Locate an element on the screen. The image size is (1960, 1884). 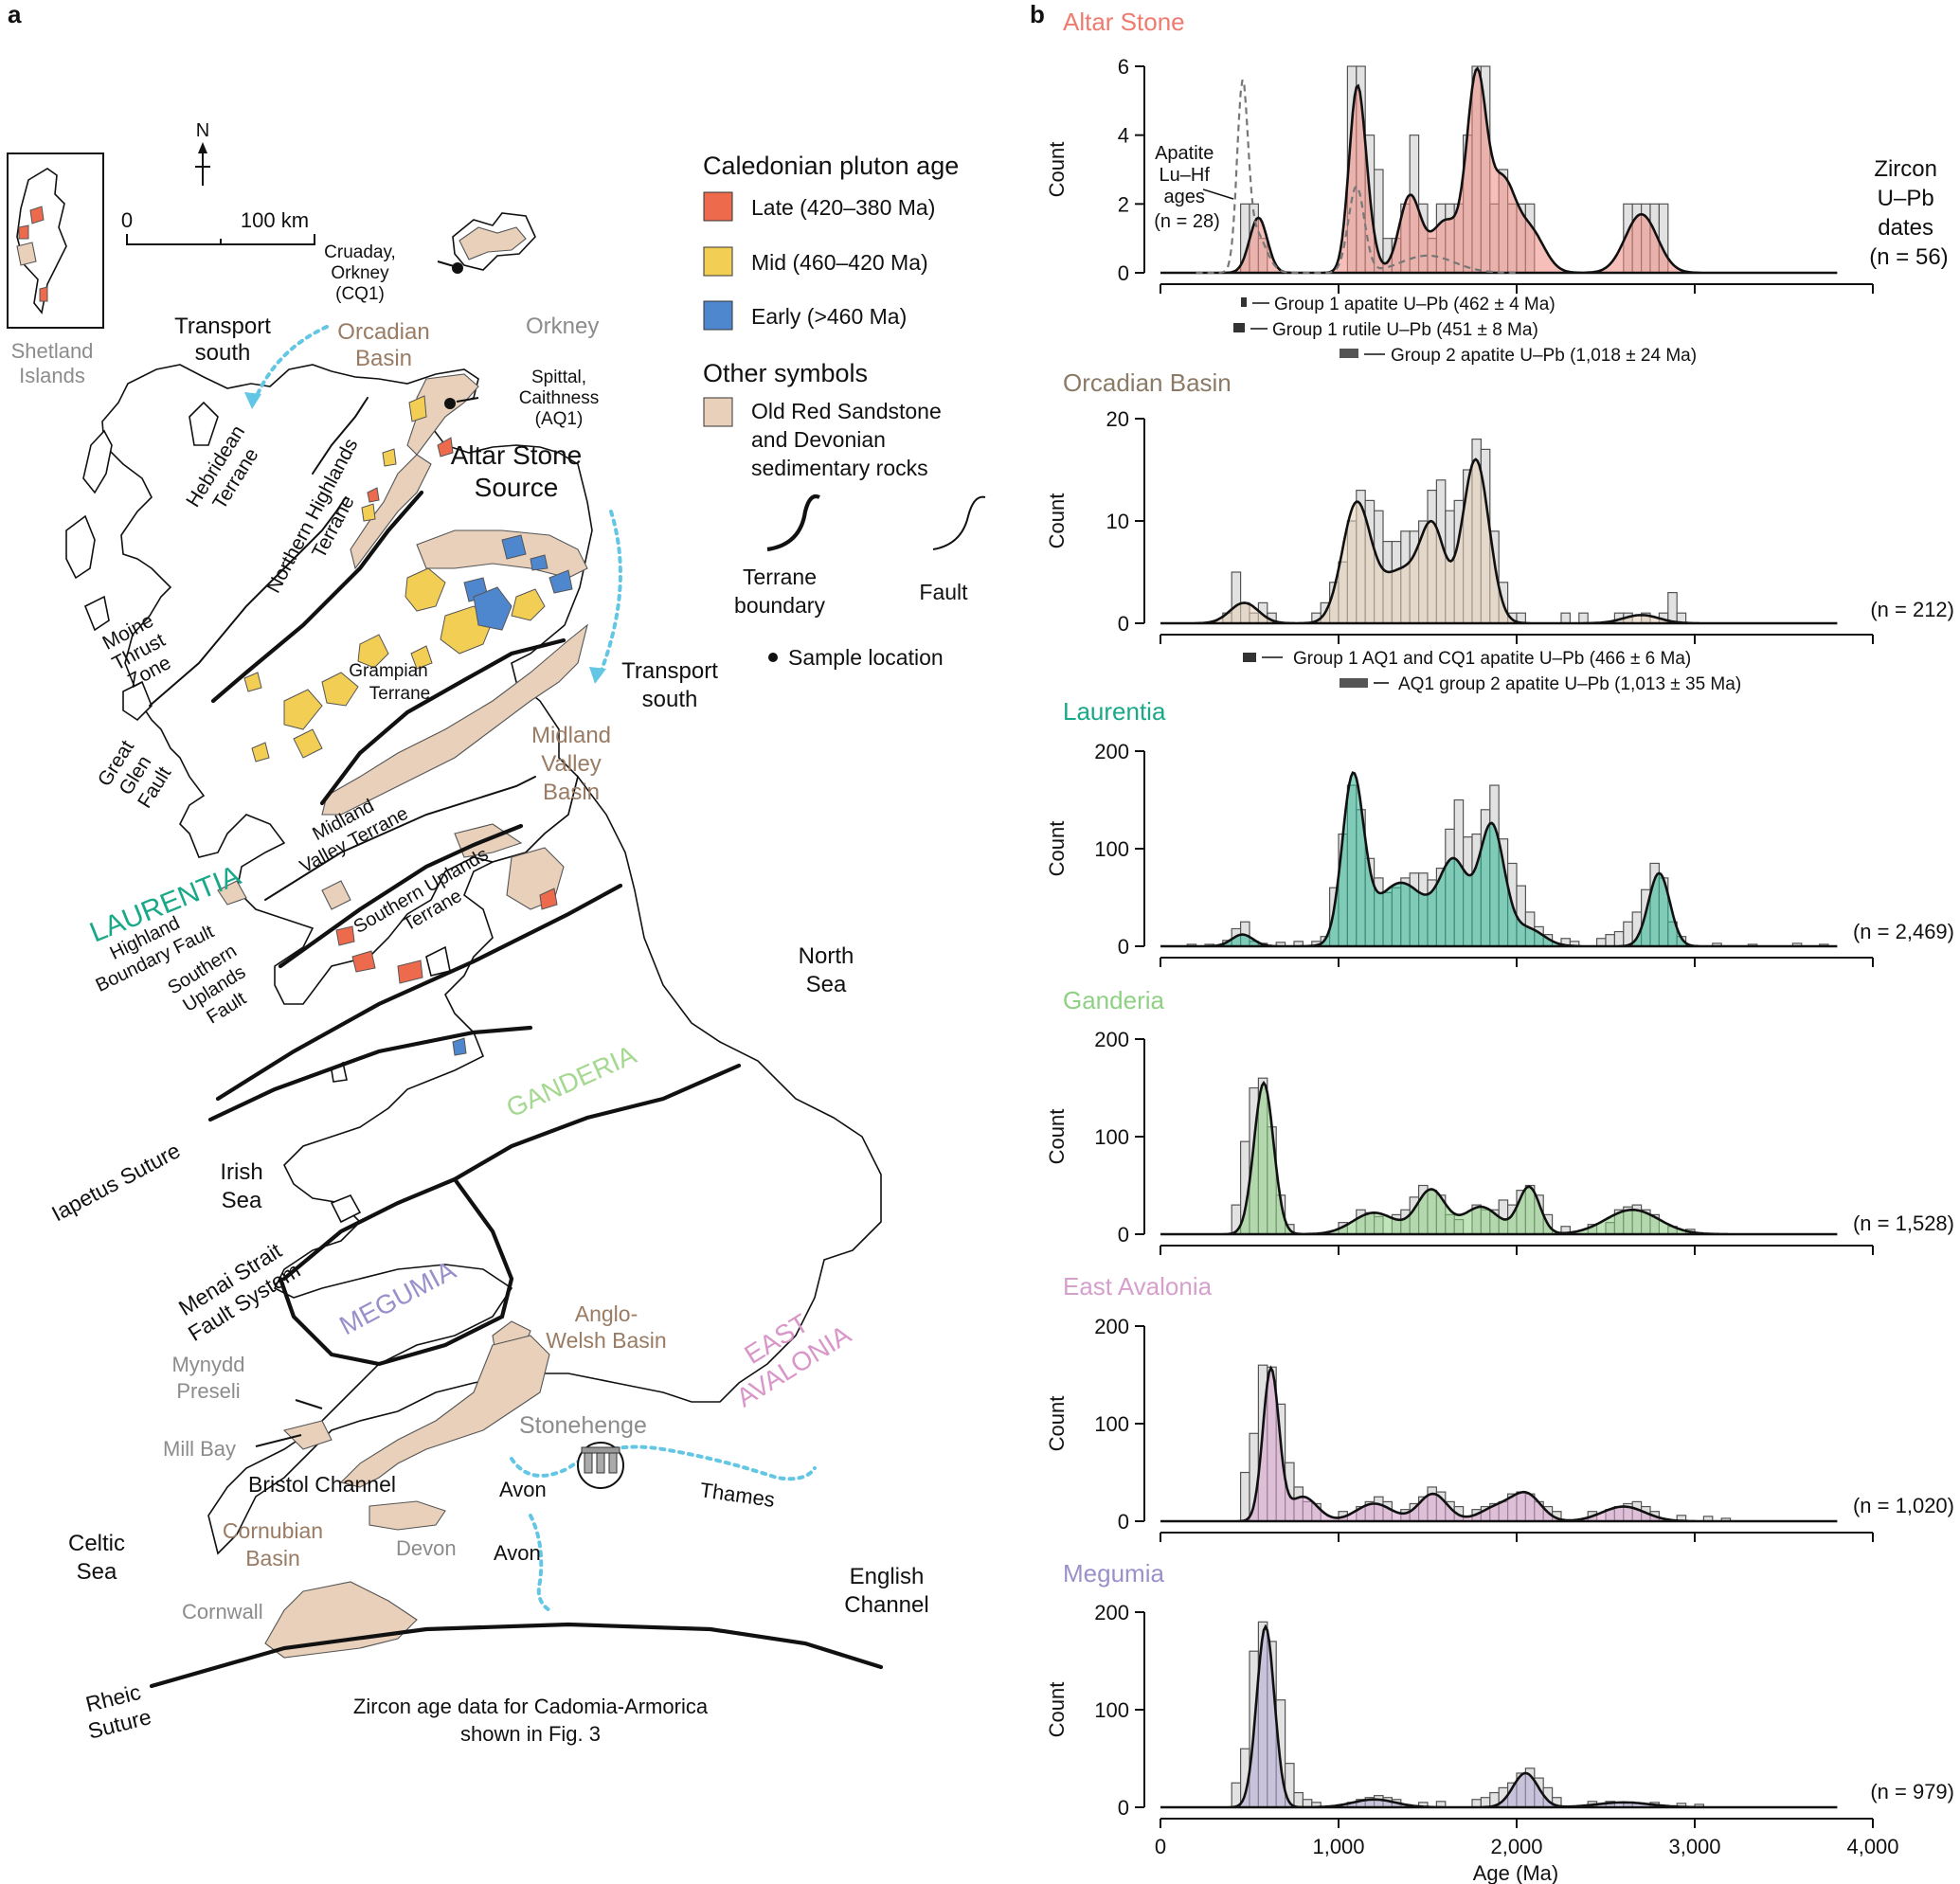
northern-highlands-fault is located at coordinates (340, 436).